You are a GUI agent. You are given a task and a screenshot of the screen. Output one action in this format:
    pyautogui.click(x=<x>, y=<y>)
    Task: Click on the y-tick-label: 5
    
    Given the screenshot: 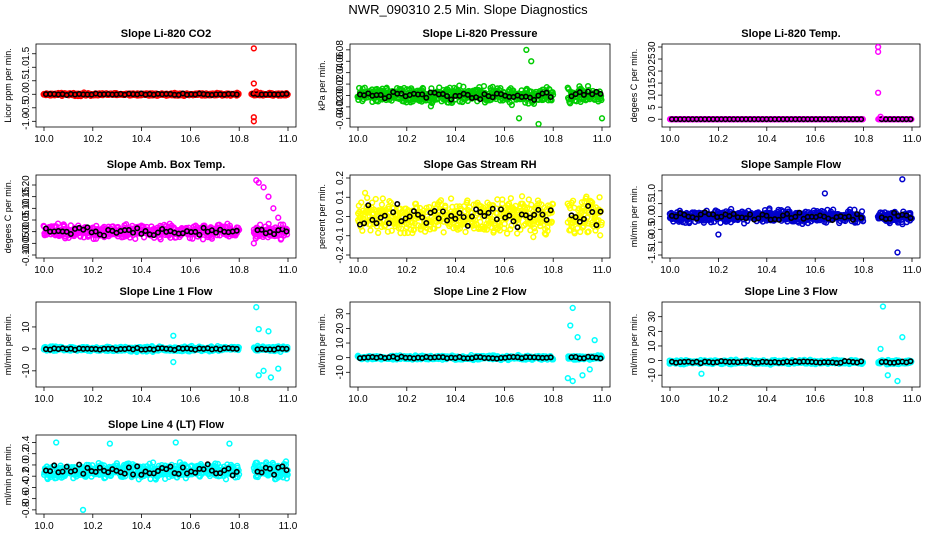 What is the action you would take?
    pyautogui.click(x=652, y=107)
    